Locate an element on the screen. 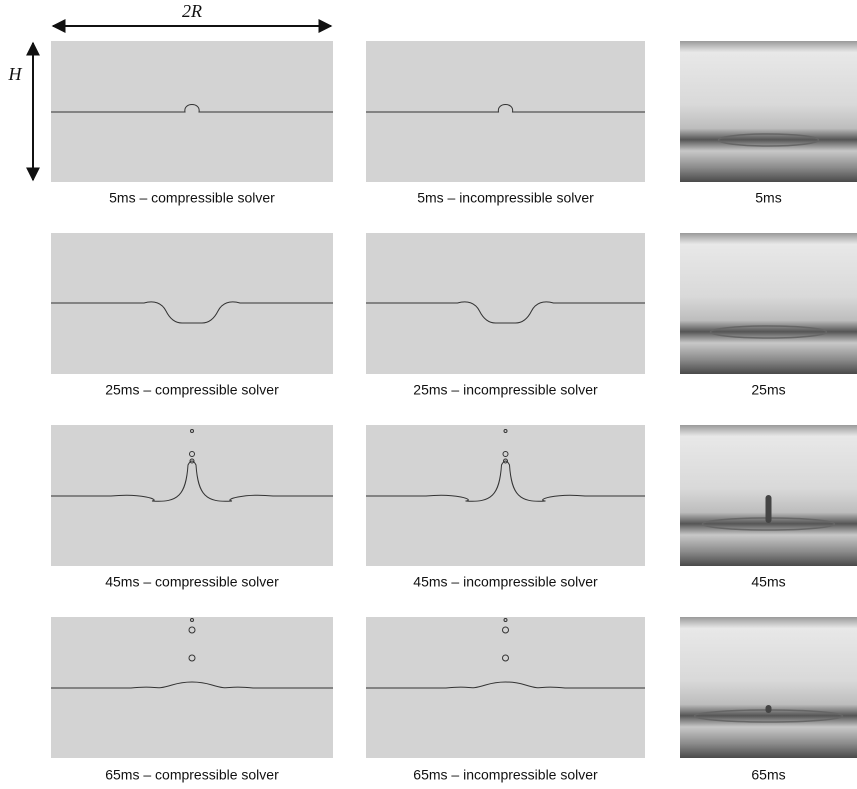  caption: 65ms is located at coordinates (768, 775).